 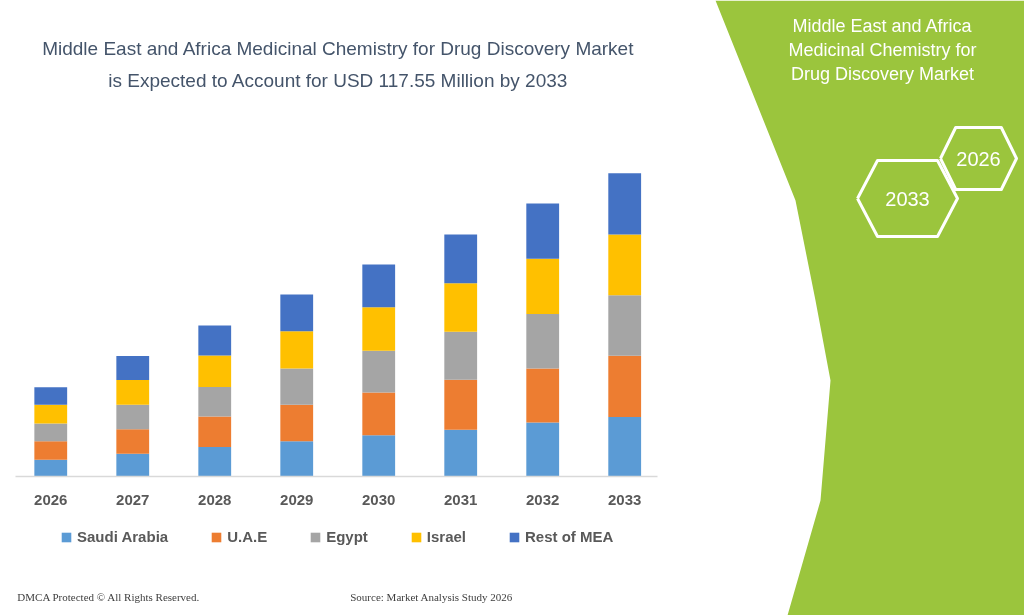 I want to click on source-note: Source: Market Analysis Study 2026, so click(x=431, y=596).